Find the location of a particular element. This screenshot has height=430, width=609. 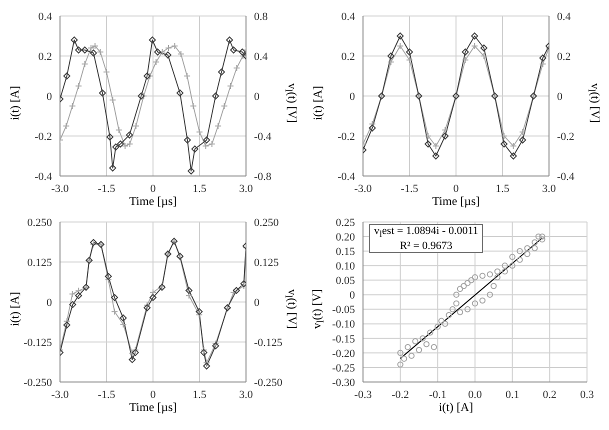

y-tick-label: -0.30 is located at coordinates (344, 382).